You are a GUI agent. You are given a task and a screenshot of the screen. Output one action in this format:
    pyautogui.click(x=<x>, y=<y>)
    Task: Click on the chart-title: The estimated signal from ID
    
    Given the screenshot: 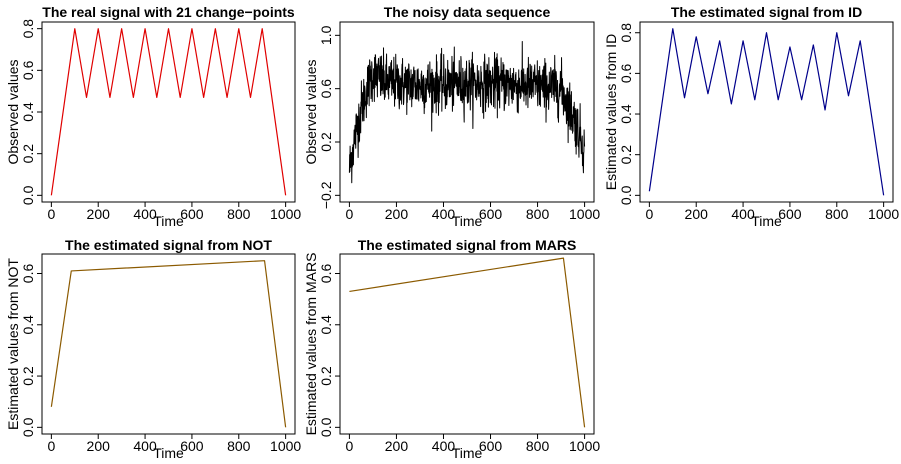 What is the action you would take?
    pyautogui.click(x=766, y=12)
    